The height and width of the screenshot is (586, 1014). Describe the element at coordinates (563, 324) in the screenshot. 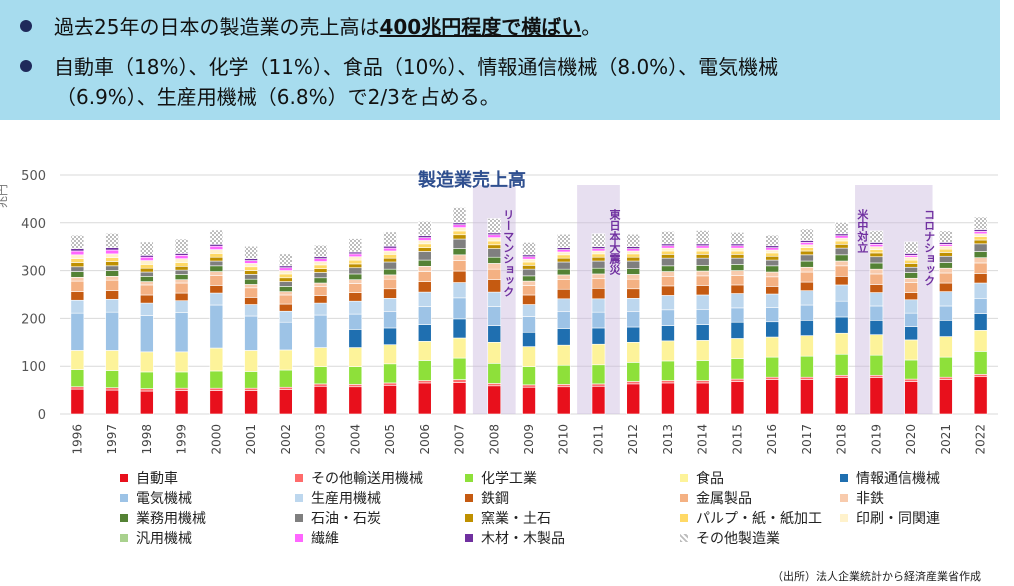

I see `bar-stack-2010` at that location.